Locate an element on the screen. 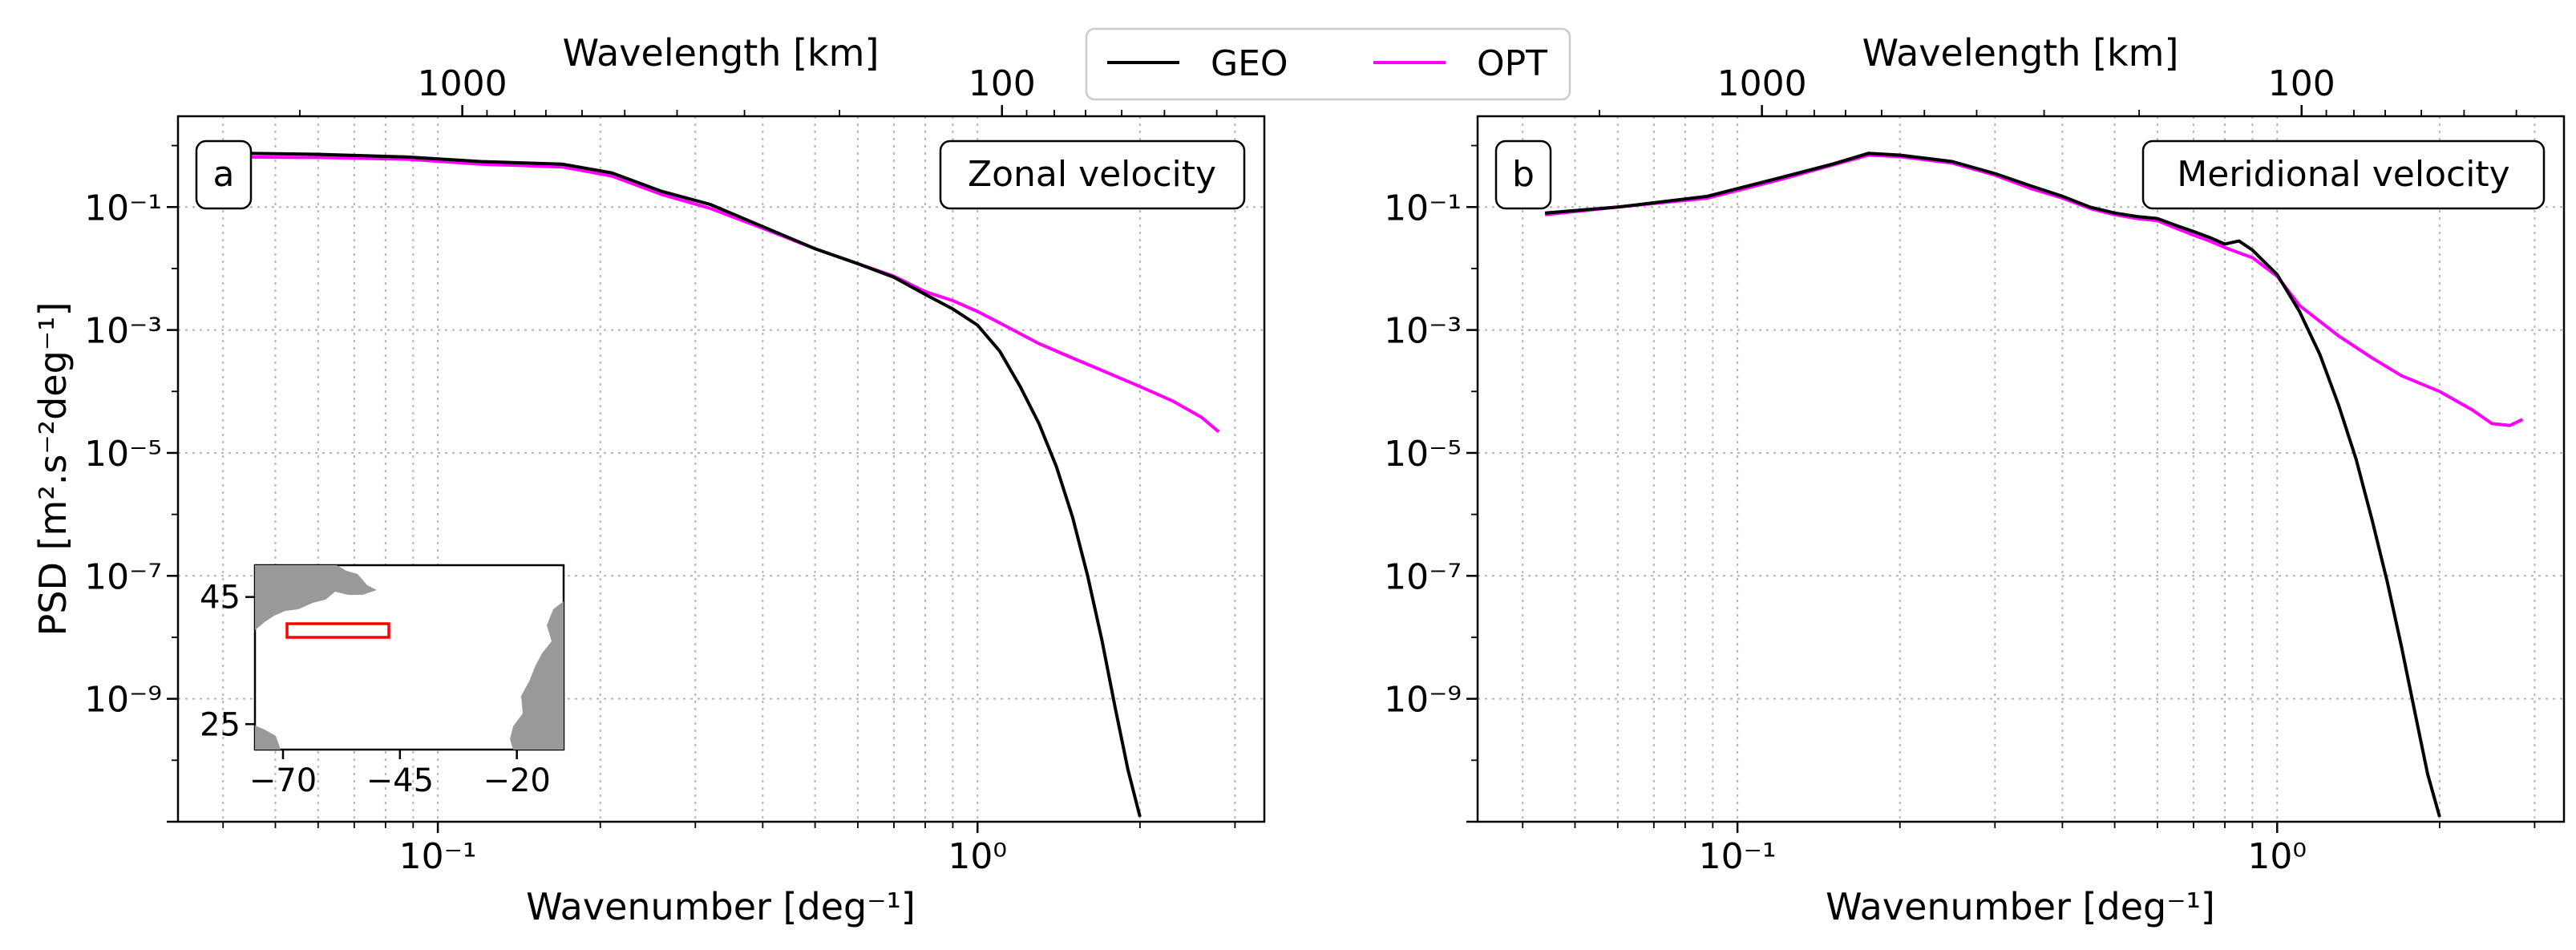  panel-a-letter-box is located at coordinates (224, 175).